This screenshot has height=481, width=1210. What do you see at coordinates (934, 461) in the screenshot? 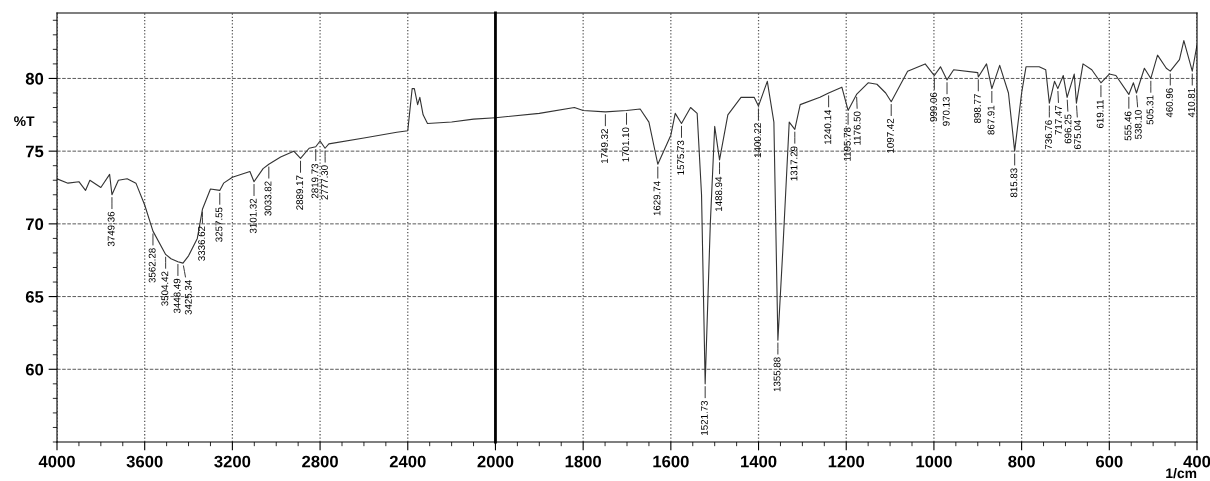
I see `x-tick-label: 1000` at bounding box center [934, 461].